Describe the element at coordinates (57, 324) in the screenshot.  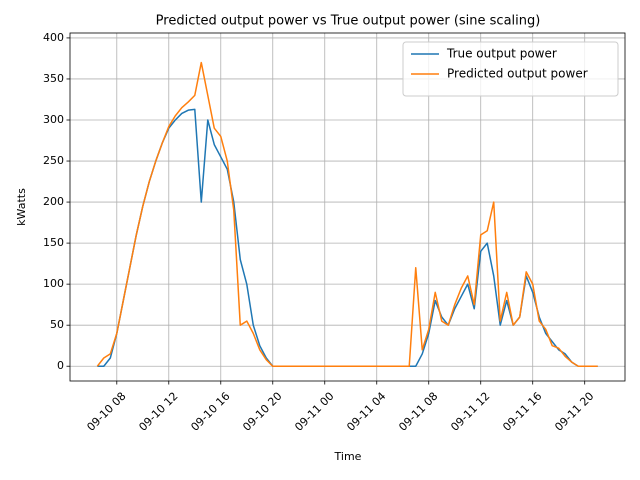
I see `y-tick-label: 50` at that location.